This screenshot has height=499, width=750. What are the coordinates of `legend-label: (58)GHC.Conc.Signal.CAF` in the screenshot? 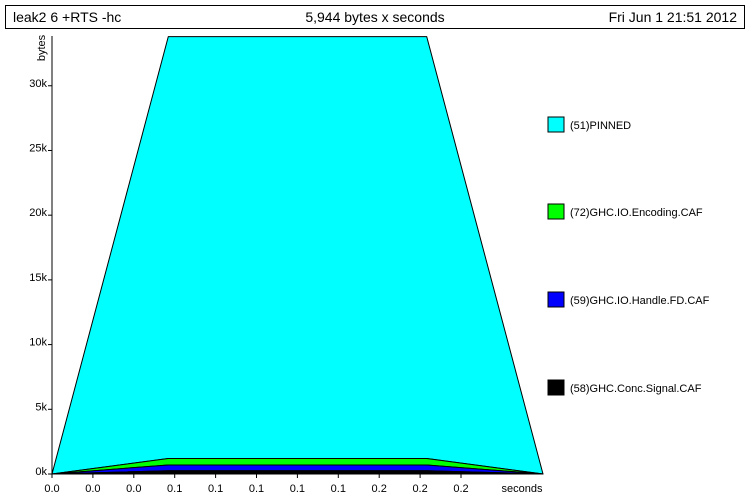 It's located at (636, 389).